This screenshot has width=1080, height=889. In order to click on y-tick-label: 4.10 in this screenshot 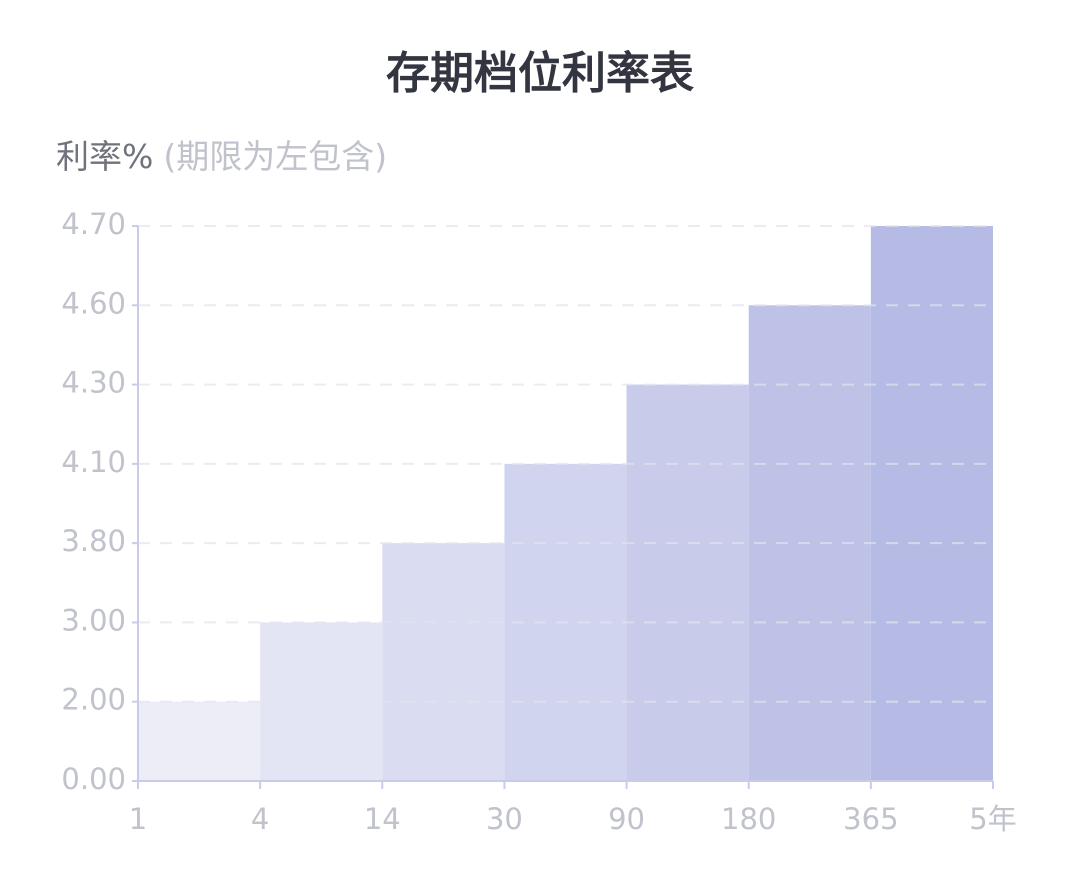, I will do `click(93, 462)`.